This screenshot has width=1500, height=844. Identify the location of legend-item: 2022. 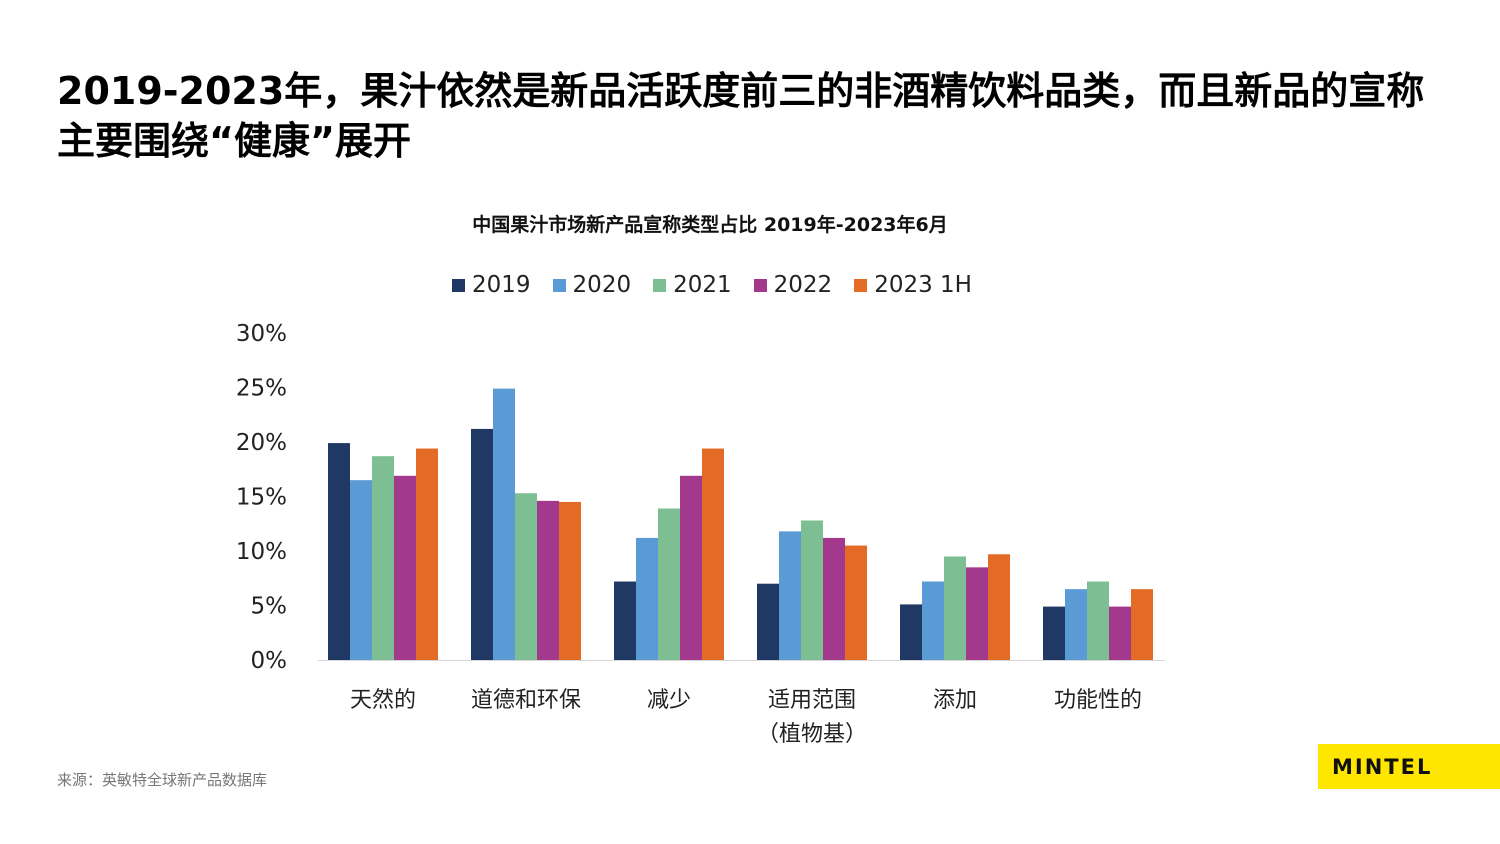
(793, 285).